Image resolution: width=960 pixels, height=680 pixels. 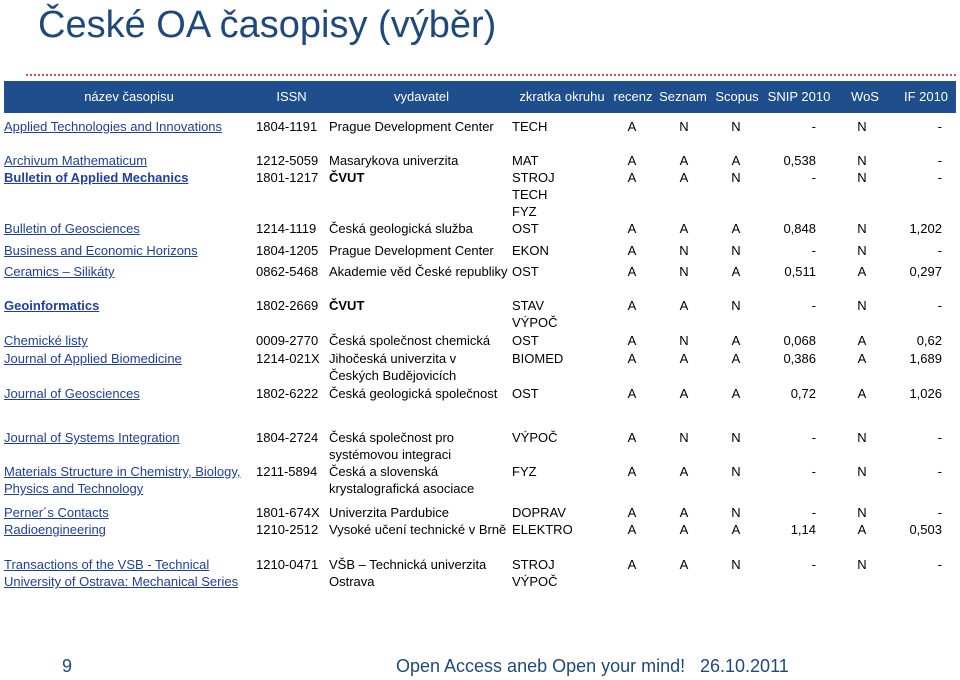 I want to click on if-cell: 1,202, so click(x=925, y=228).